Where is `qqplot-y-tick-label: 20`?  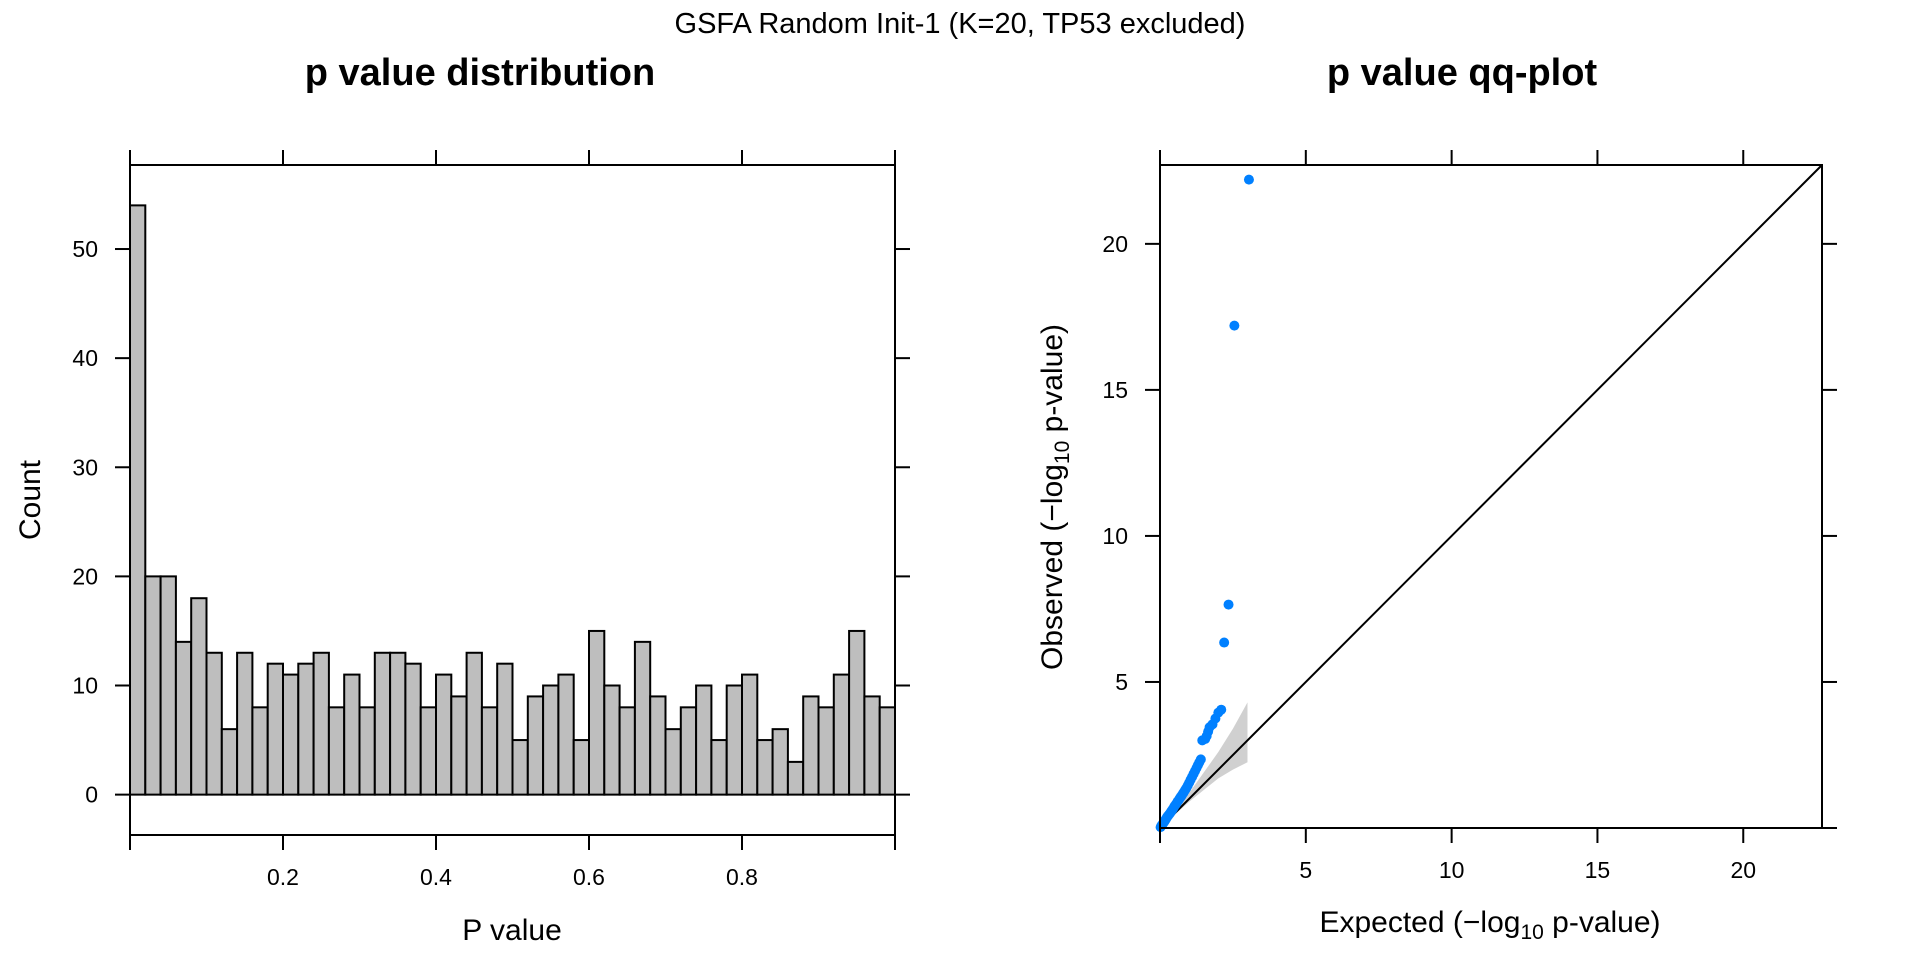
qqplot-y-tick-label: 20 is located at coordinates (1115, 244).